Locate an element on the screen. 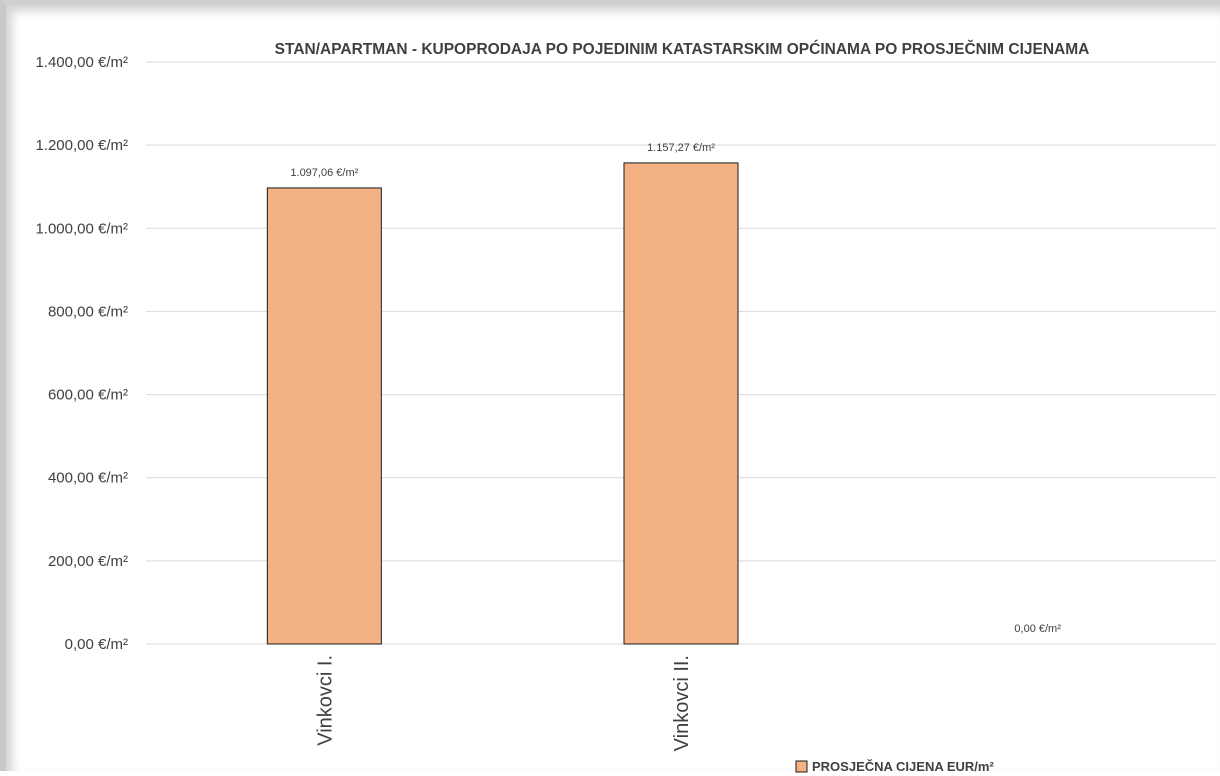 The height and width of the screenshot is (776, 1220). data-label: 0,00 €/m² is located at coordinates (1037, 629).